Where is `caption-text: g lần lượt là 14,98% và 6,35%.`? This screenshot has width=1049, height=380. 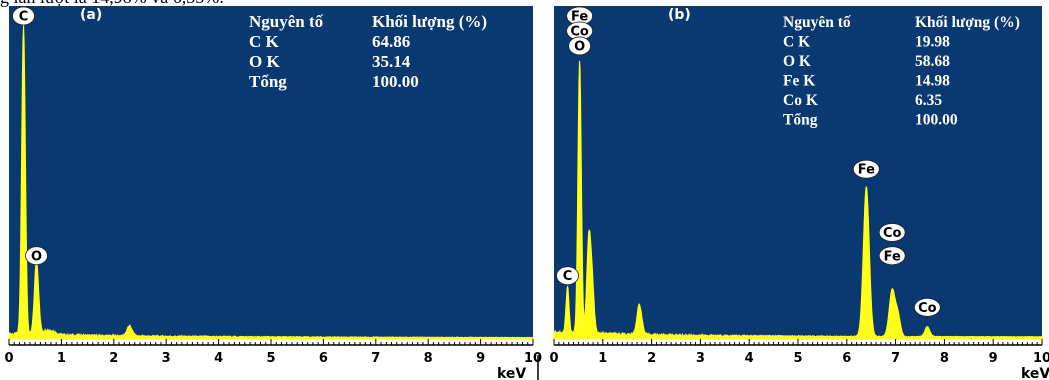
caption-text: g lần lượt là 14,98% và 6,35%. is located at coordinates (112, 4).